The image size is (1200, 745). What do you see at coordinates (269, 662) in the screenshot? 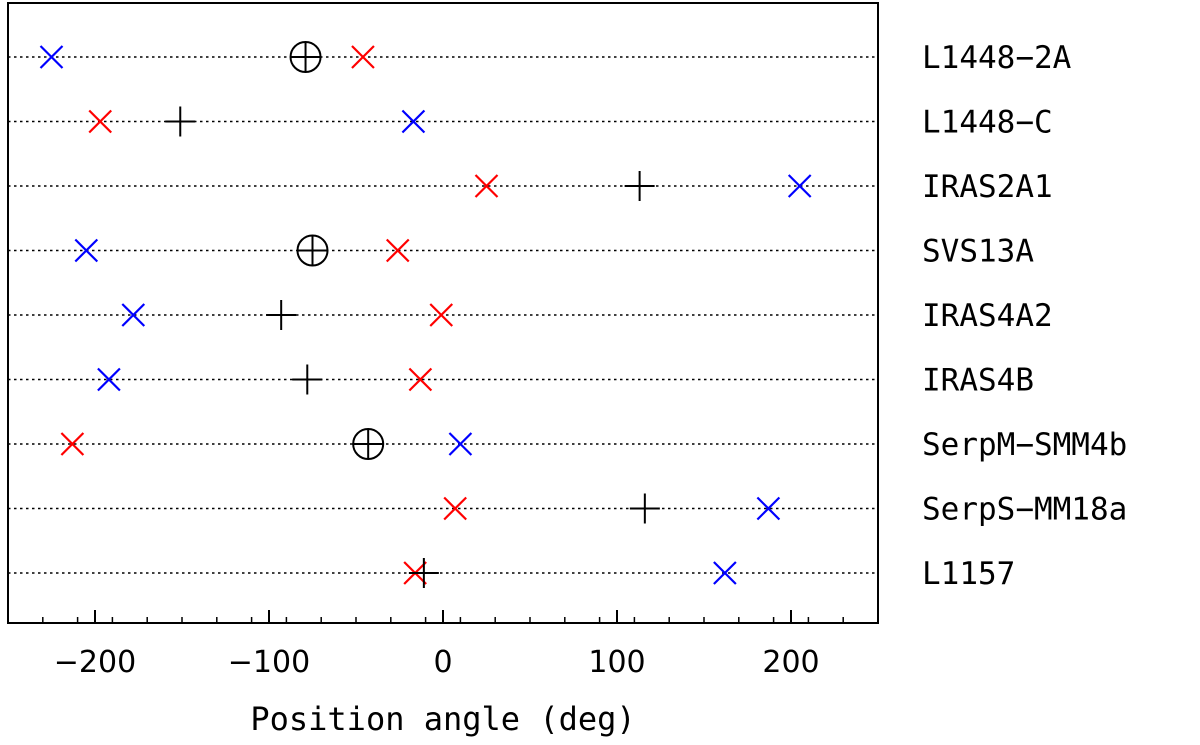
I see `x-tick-label: −100` at bounding box center [269, 662].